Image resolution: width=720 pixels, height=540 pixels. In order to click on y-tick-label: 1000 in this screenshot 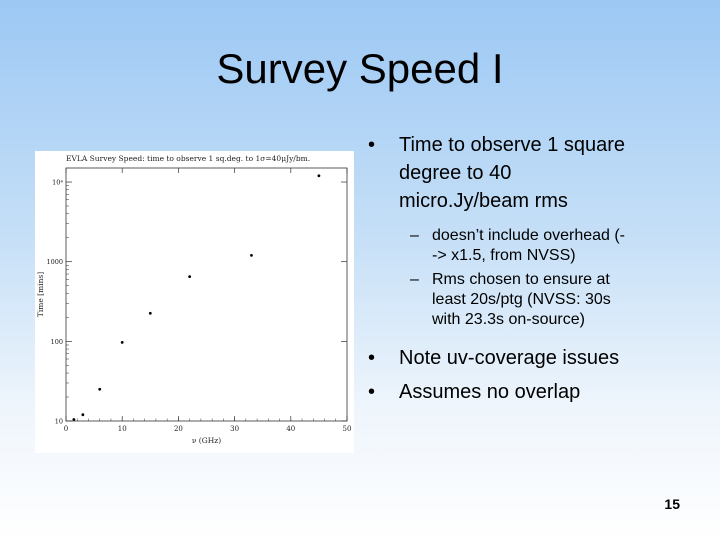, I will do `click(54, 262)`.